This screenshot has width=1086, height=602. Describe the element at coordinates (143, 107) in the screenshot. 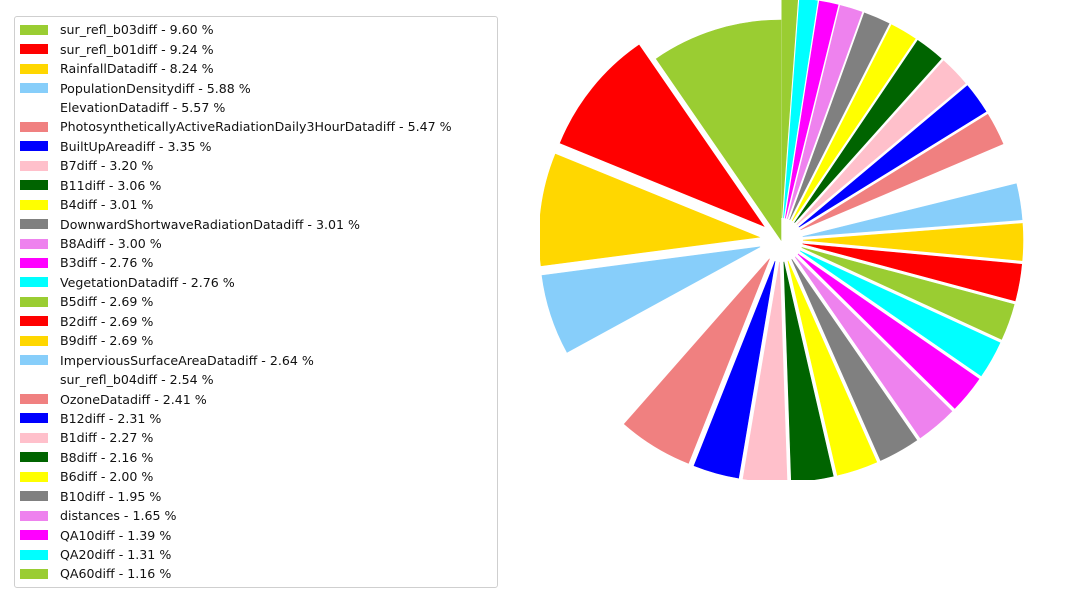

I see `legend-label: ElevationDatadiff - 5.57 %` at that location.